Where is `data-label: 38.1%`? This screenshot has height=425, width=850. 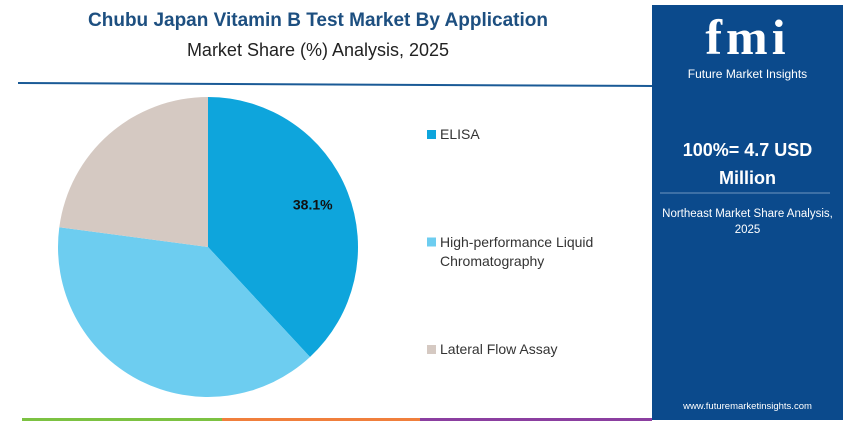 data-label: 38.1% is located at coordinates (313, 205).